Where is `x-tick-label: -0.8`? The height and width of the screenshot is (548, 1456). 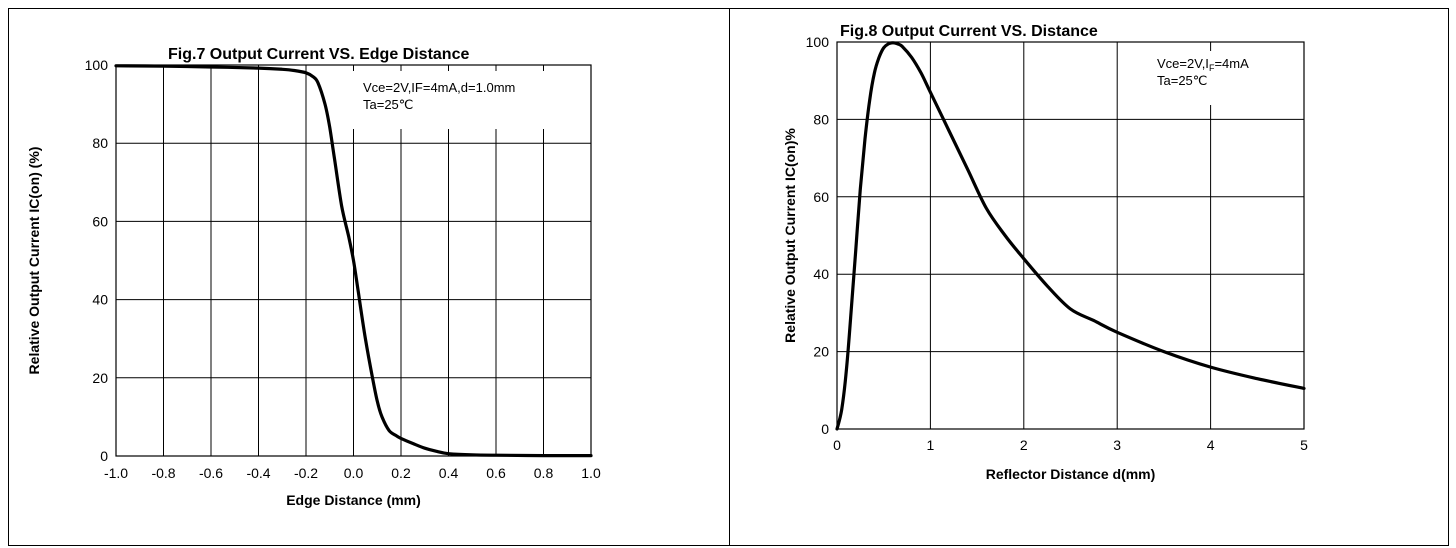
x-tick-label: -0.8 is located at coordinates (163, 473).